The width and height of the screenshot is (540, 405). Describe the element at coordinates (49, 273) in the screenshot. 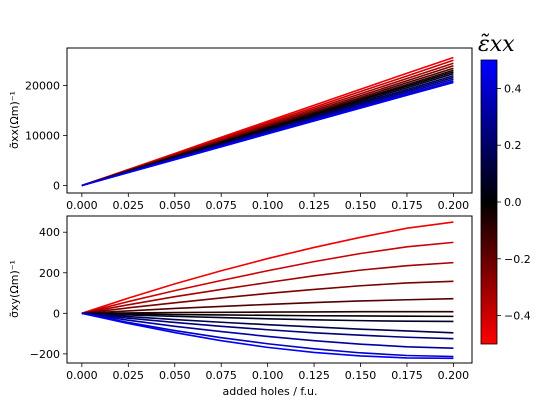

I see `bottom-y-tick-label: 200` at that location.